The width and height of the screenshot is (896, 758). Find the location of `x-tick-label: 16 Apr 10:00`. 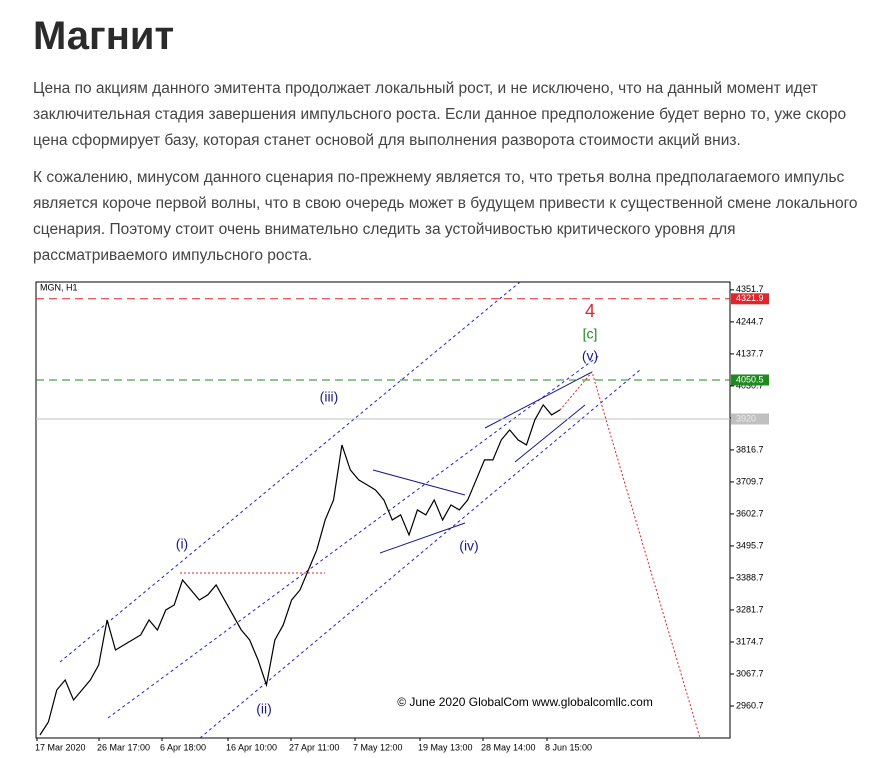

x-tick-label: 16 Apr 10:00 is located at coordinates (251, 747).